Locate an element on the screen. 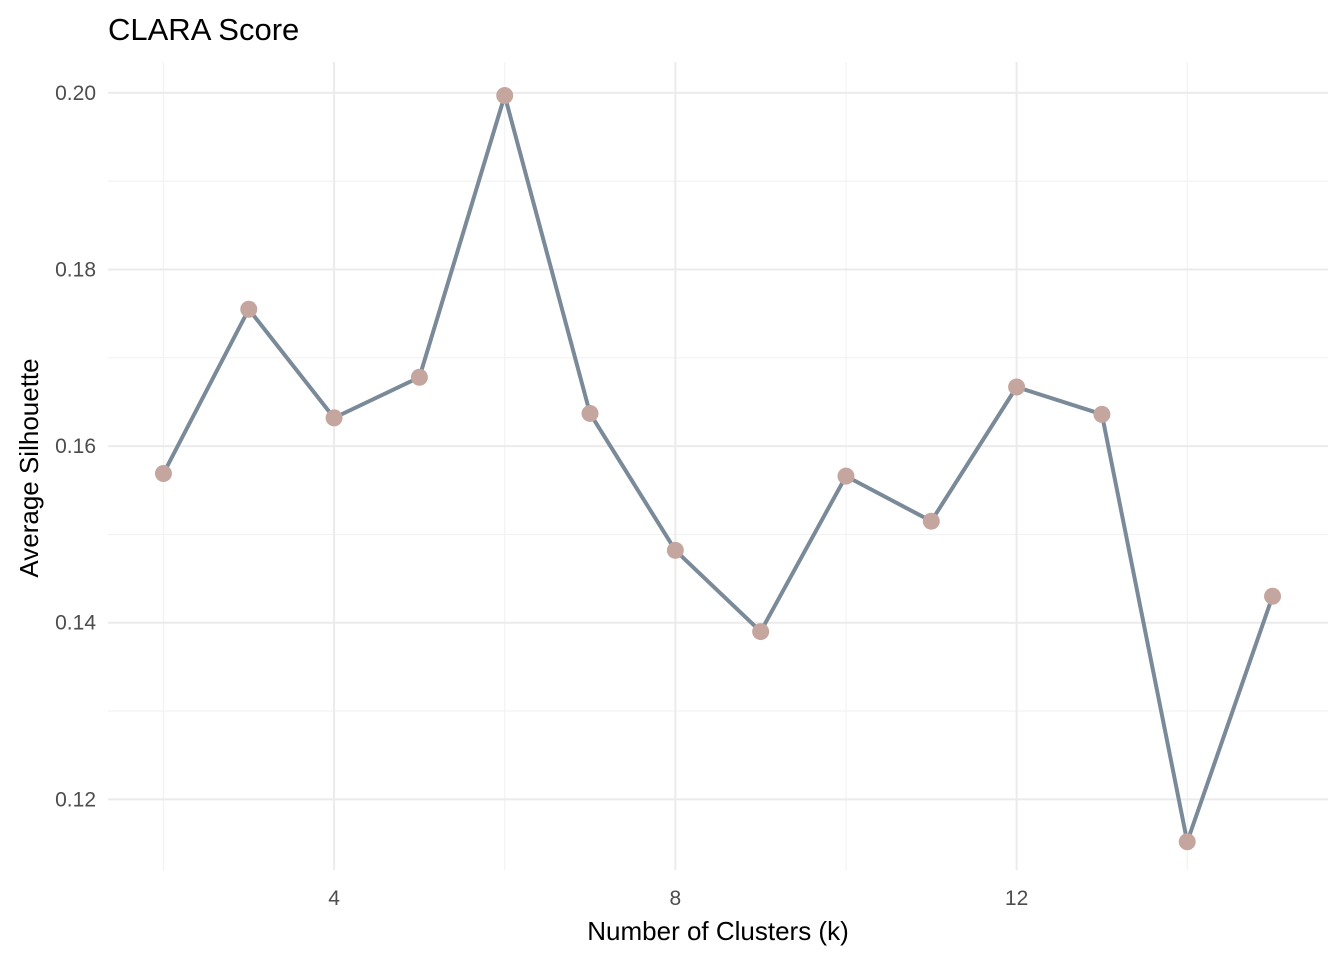 The height and width of the screenshot is (960, 1344). y-tick-label: 0.12 is located at coordinates (75, 799).